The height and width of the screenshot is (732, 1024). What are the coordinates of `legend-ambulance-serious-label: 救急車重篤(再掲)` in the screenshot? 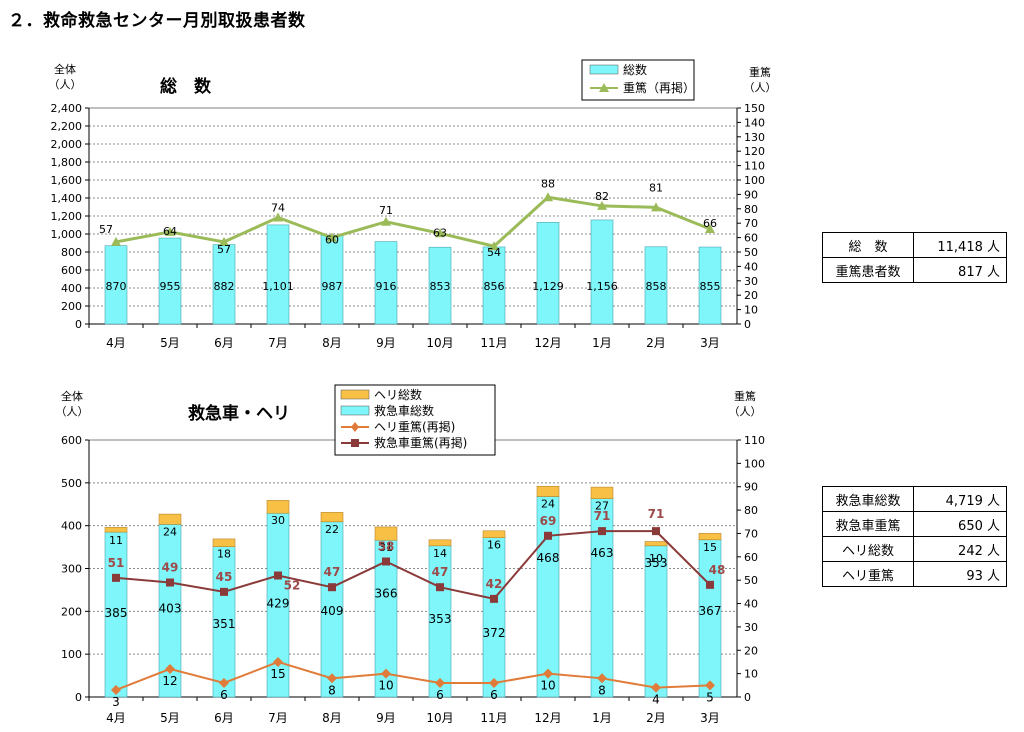 It's located at (420, 442).